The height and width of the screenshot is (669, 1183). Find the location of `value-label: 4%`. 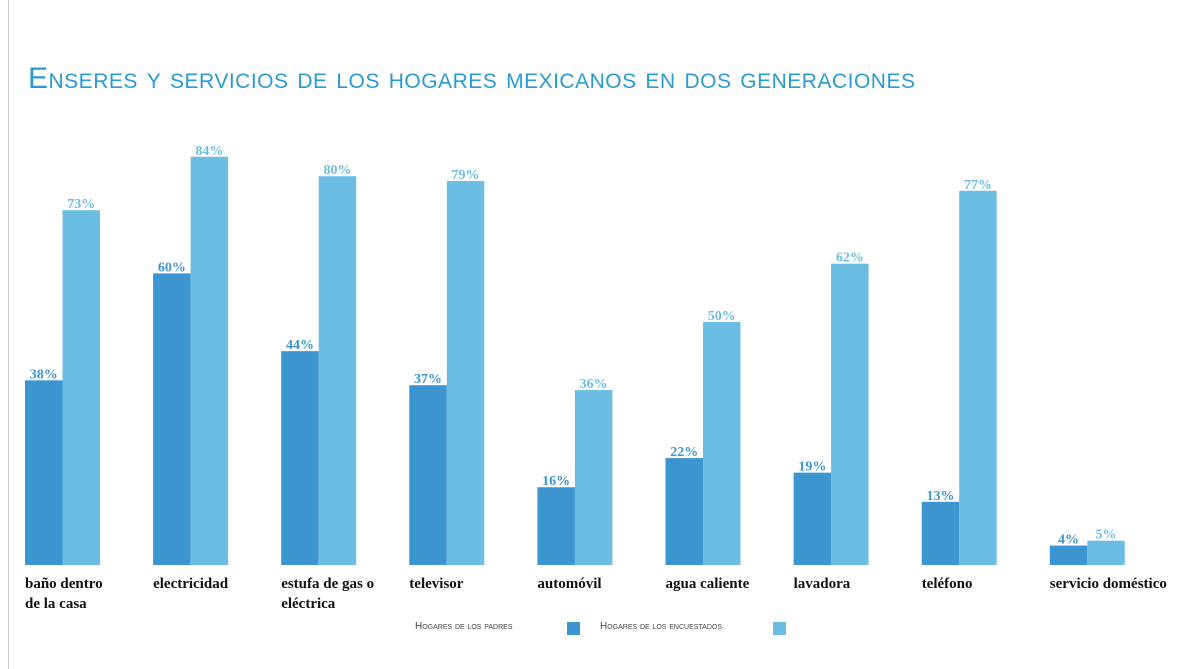

value-label: 4% is located at coordinates (1068, 540).